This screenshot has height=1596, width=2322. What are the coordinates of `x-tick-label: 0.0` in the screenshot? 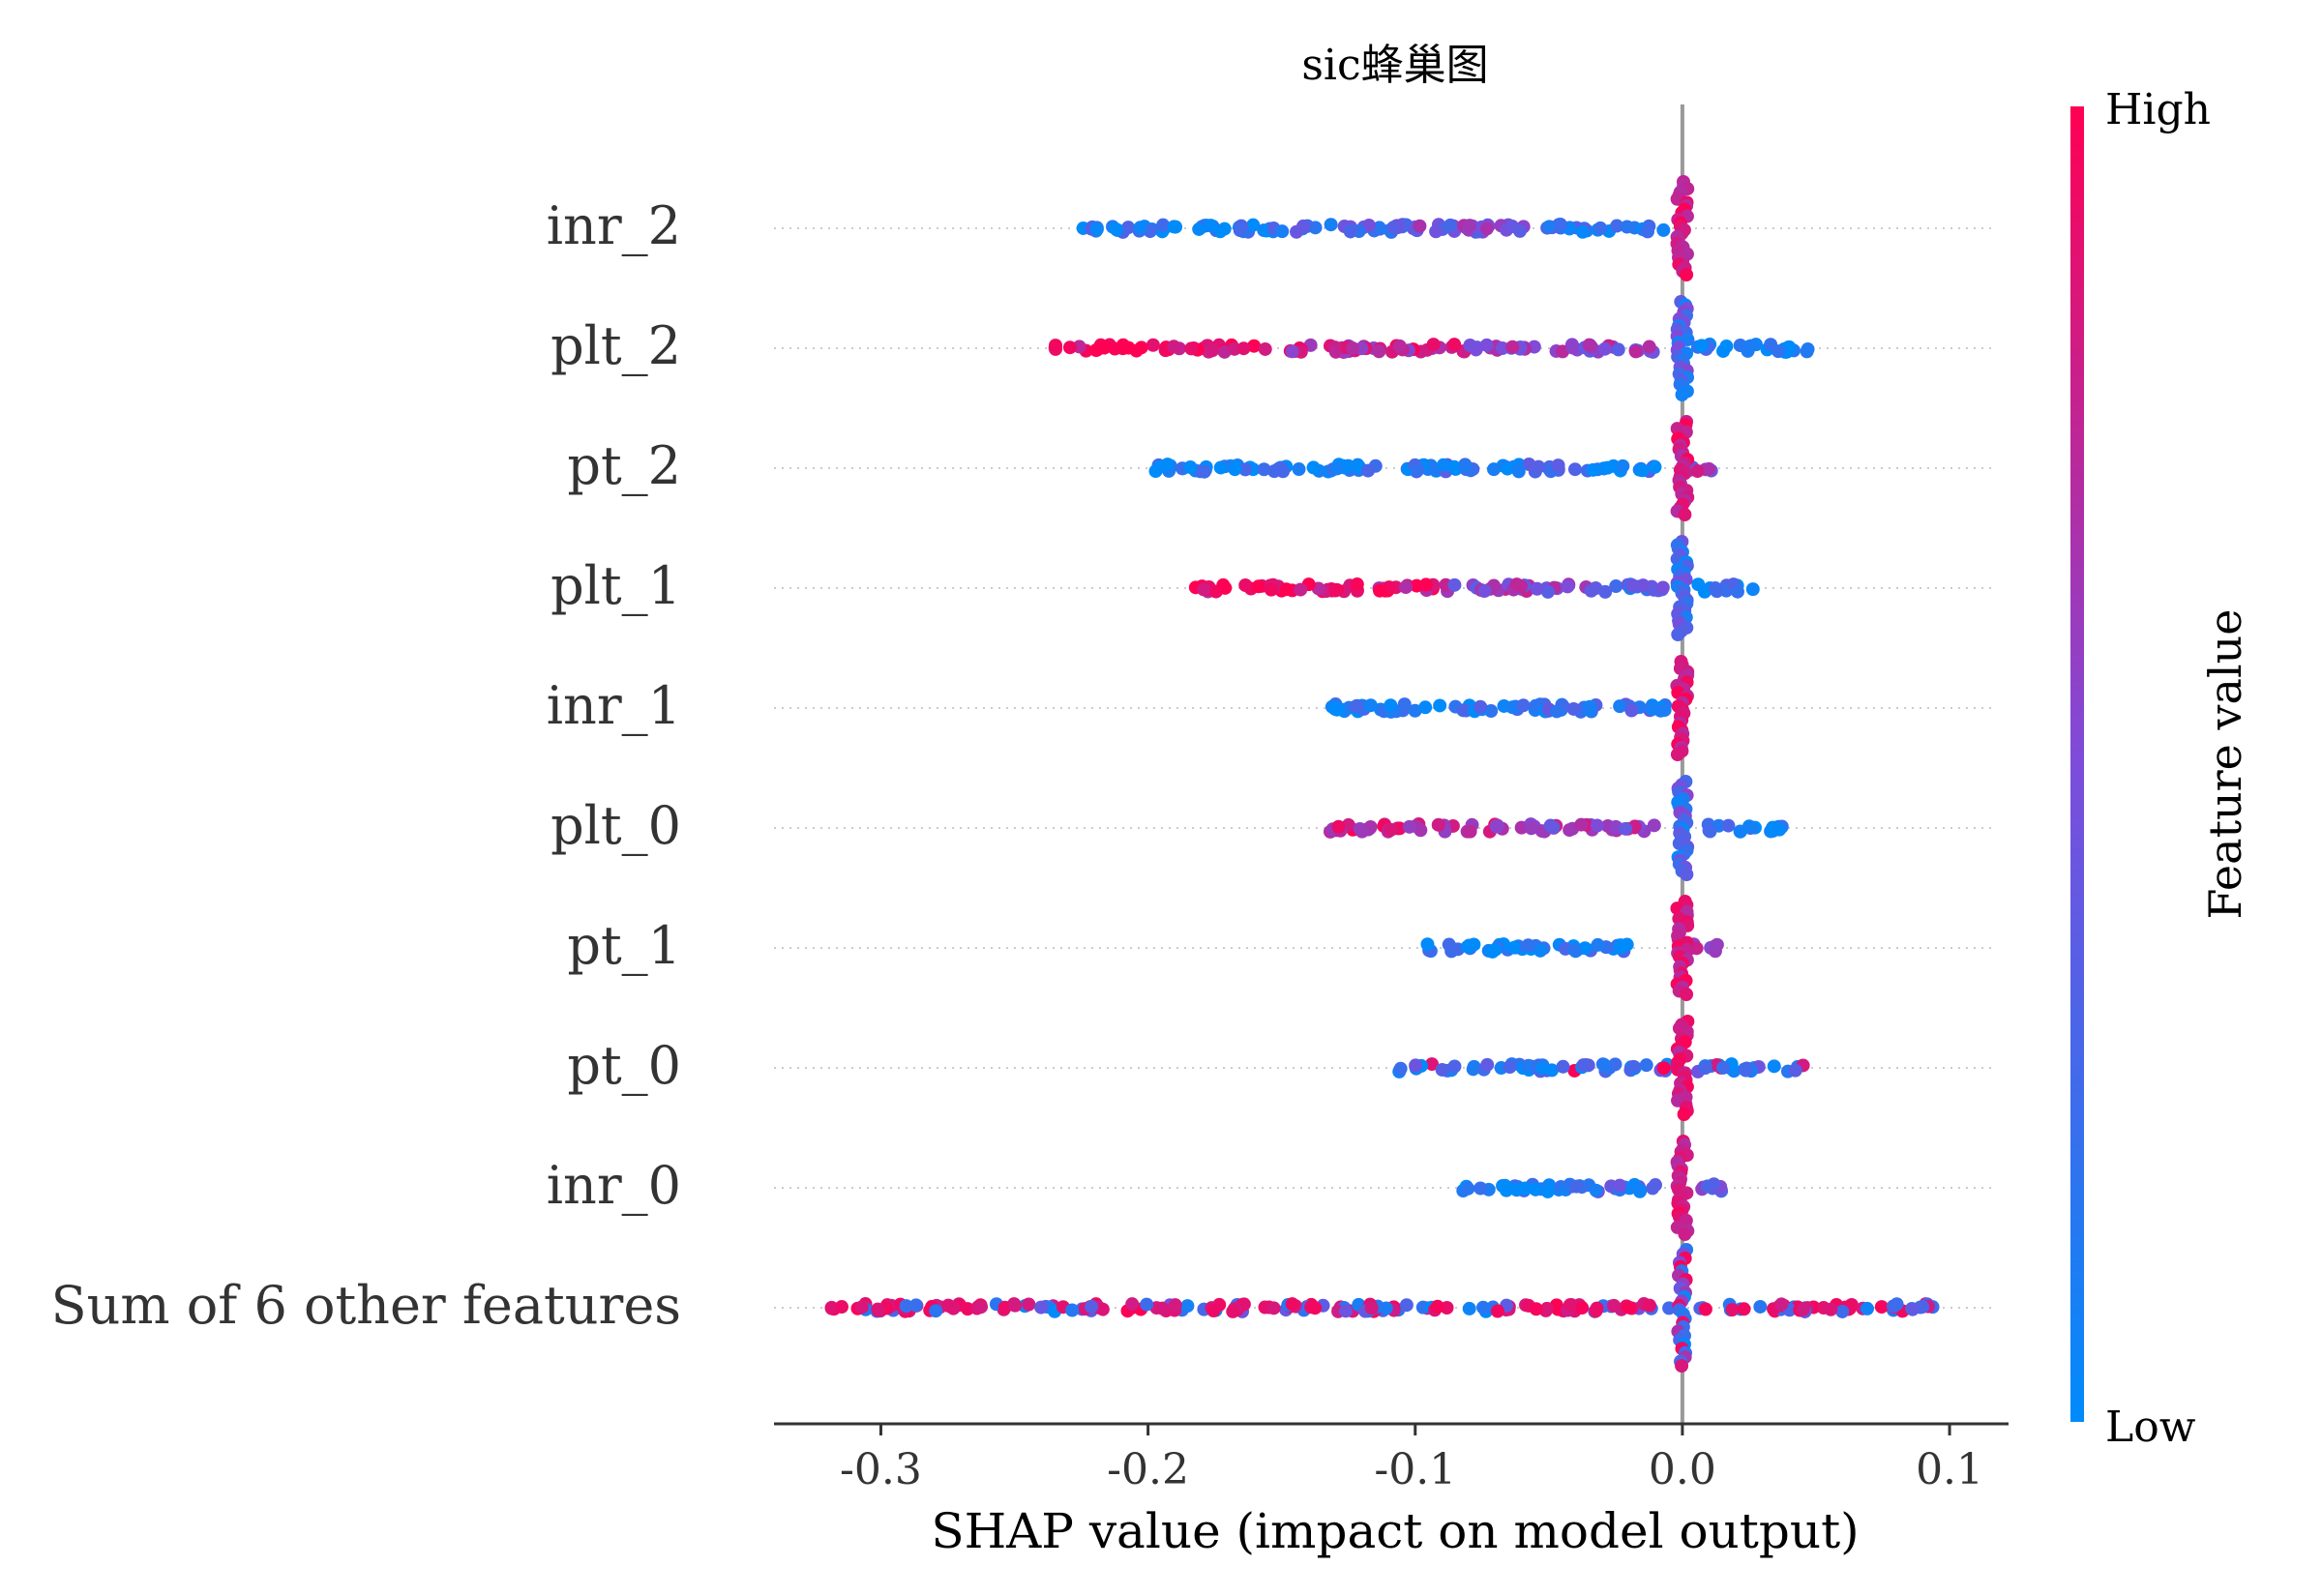 It's located at (1682, 1469).